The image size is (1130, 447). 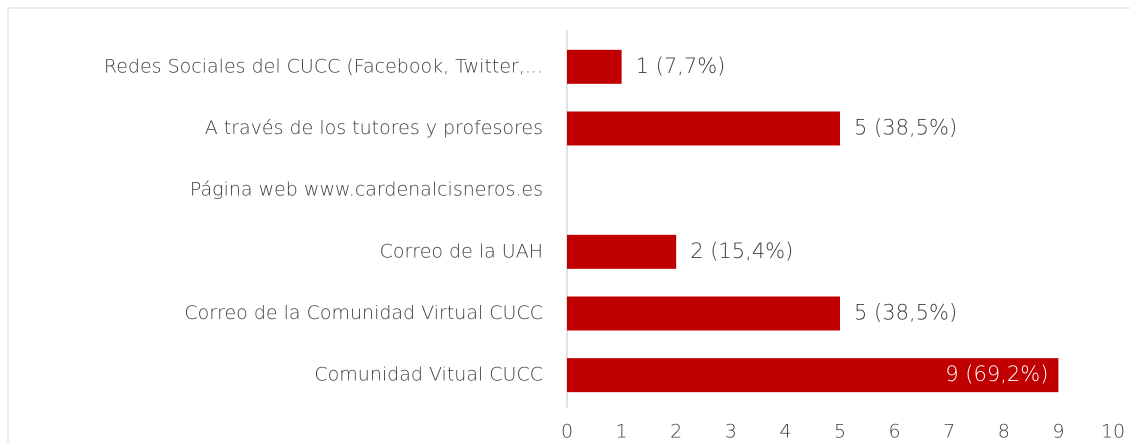 I want to click on data-label: 1 (7,7%), so click(x=681, y=66).